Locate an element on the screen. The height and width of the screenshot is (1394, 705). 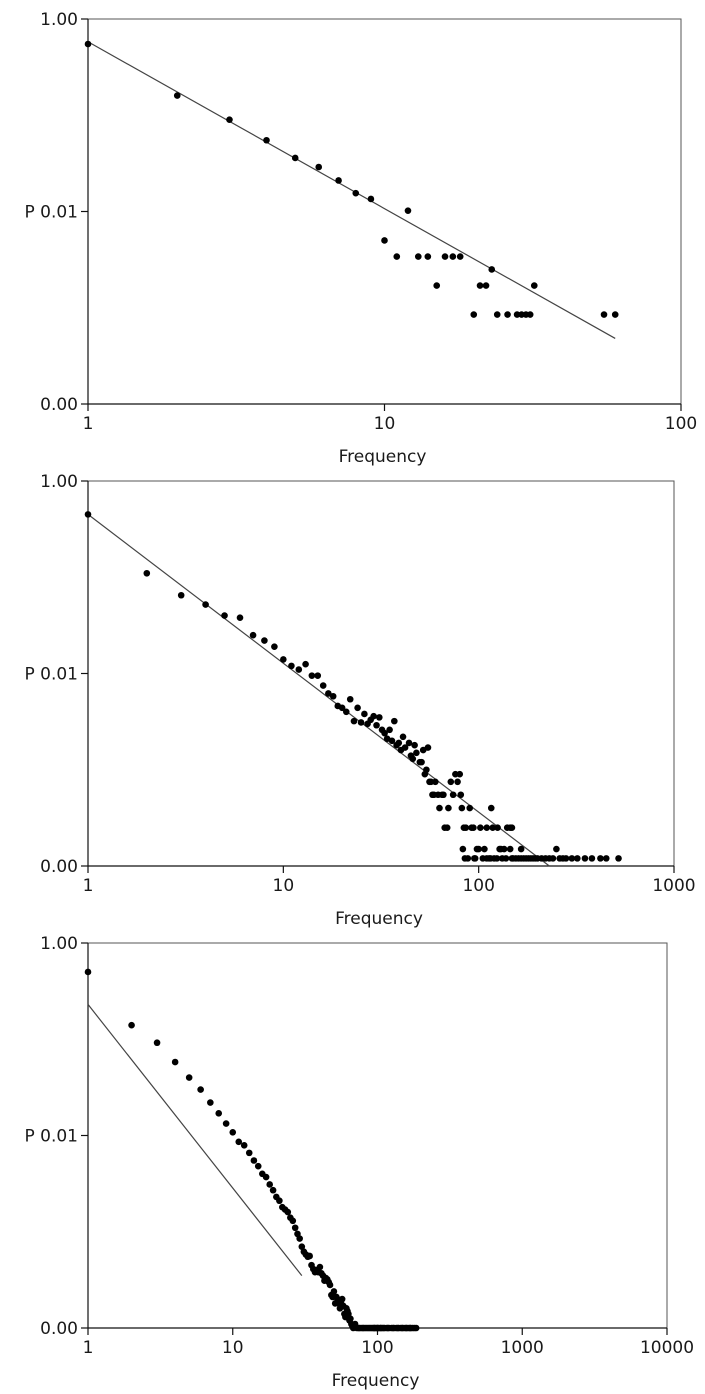
y-tick-label: 1.00 is located at coordinates (59, 944).